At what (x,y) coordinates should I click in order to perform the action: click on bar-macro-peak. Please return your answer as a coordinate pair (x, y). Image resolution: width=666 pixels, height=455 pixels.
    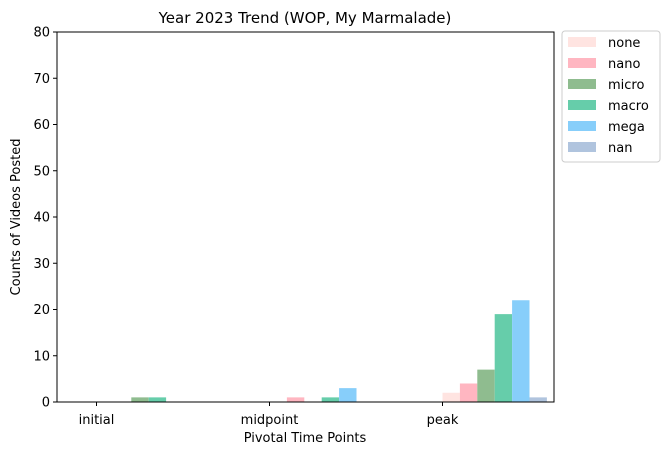
    Looking at the image, I should click on (503, 358).